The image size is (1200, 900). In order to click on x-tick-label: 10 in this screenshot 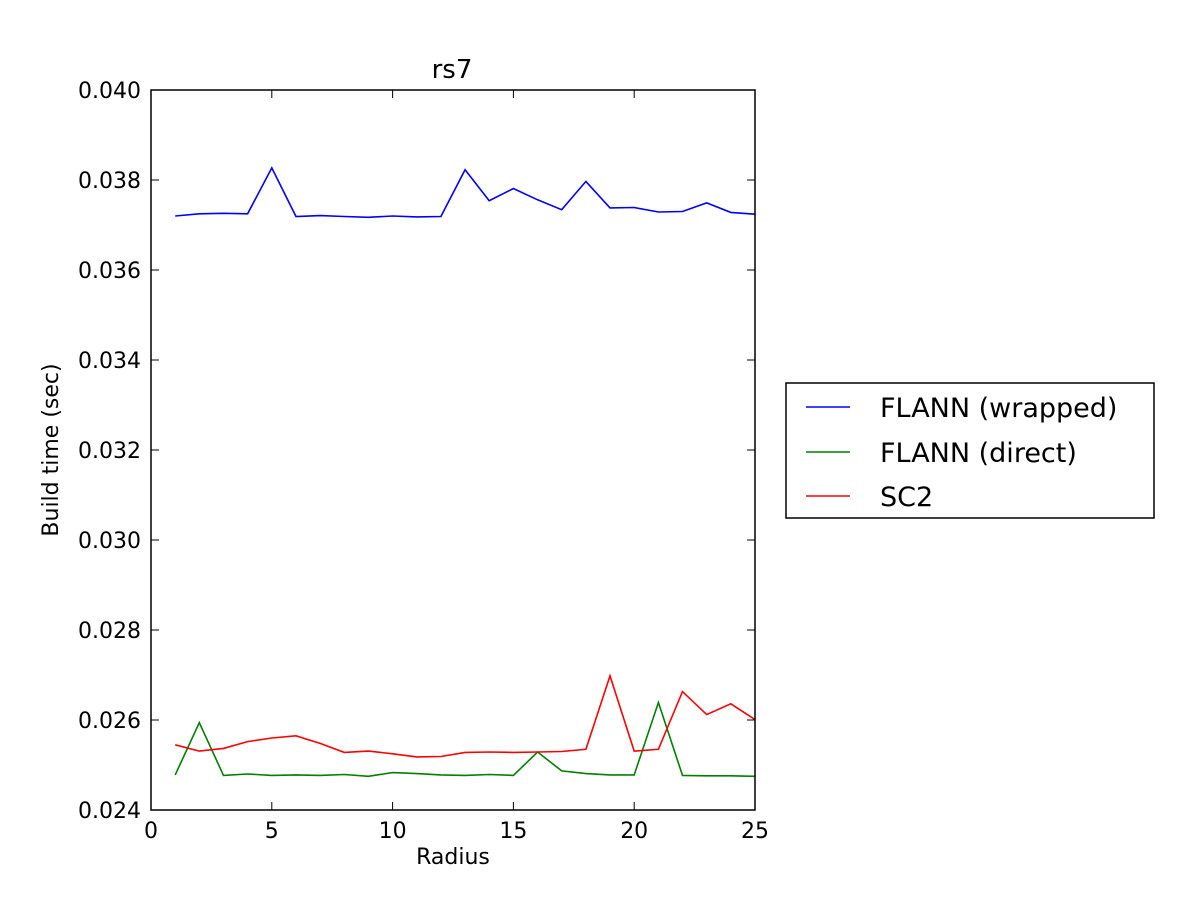, I will do `click(393, 831)`.